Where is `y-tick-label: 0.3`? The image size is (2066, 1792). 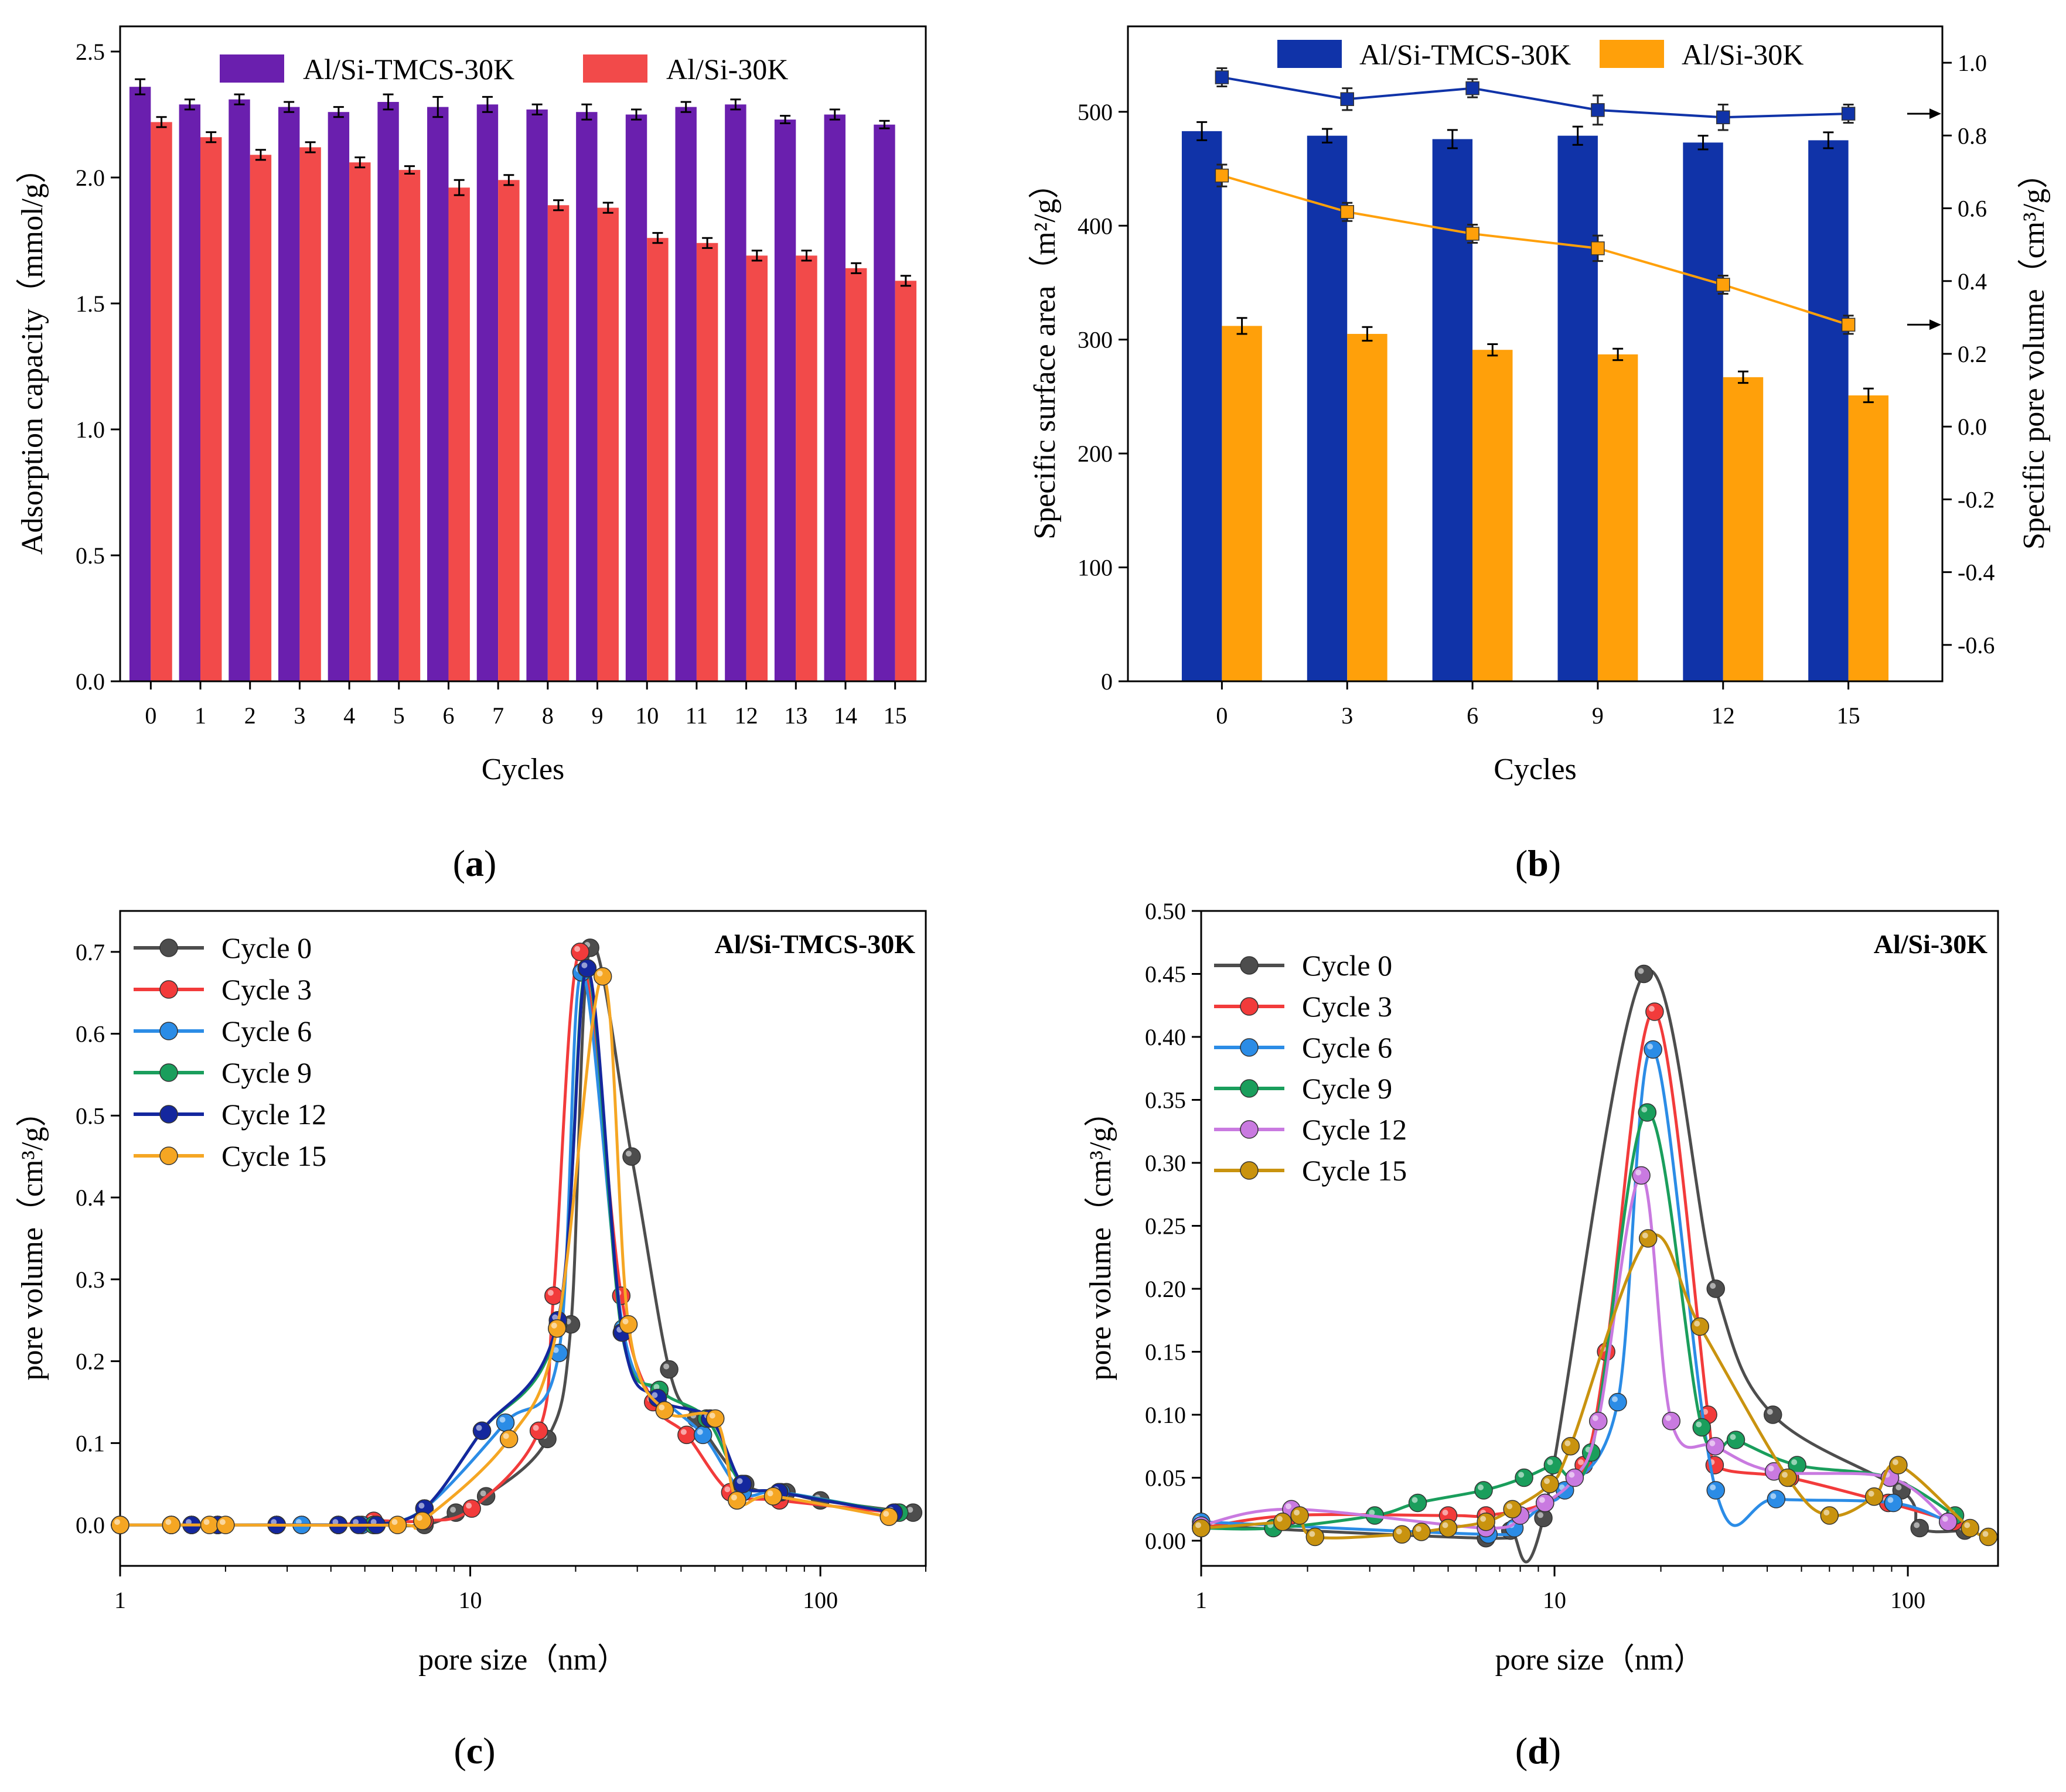 y-tick-label: 0.3 is located at coordinates (90, 1280).